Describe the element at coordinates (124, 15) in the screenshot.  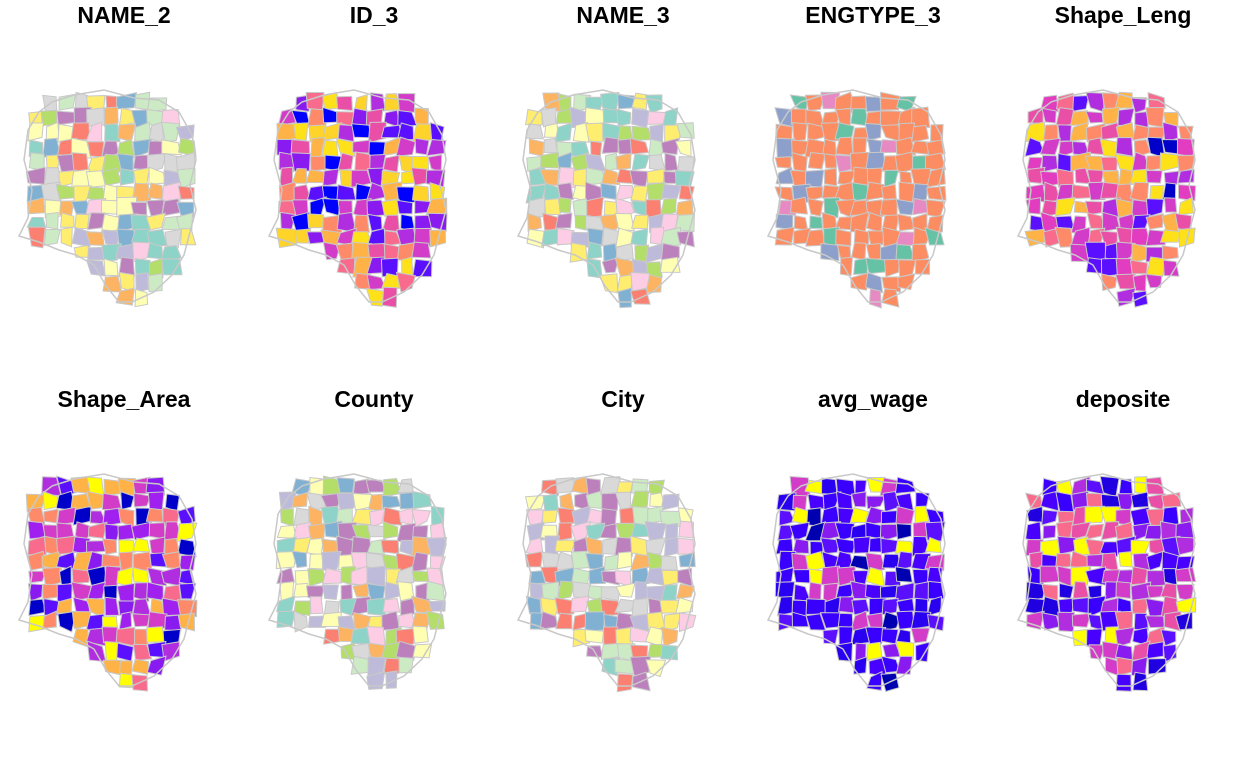
I see `panel-title: NAME_2` at that location.